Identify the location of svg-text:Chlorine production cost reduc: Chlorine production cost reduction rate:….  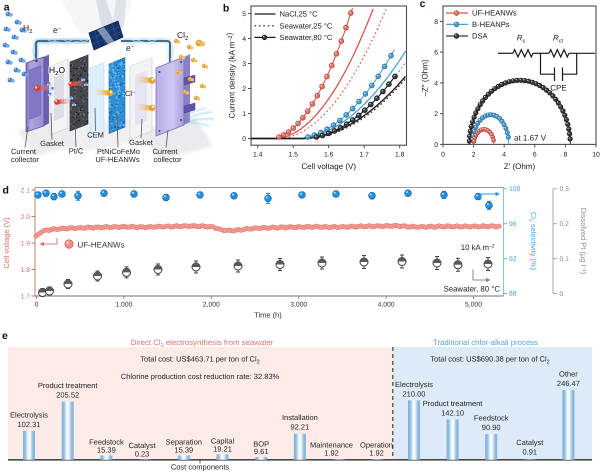
(200, 376).